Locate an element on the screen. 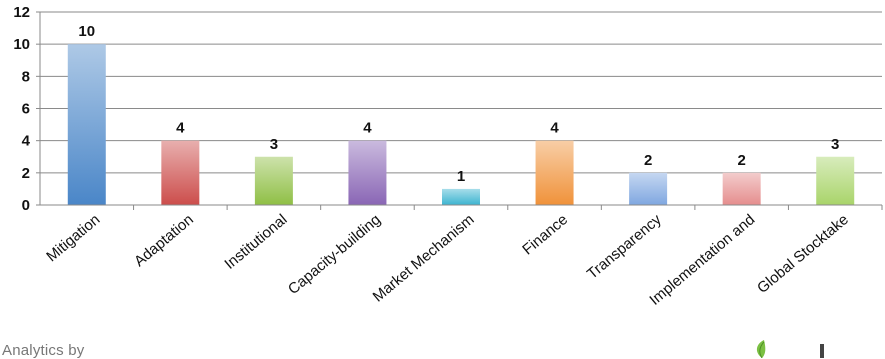 This screenshot has height=359, width=885. data-label: 10 is located at coordinates (86, 31).